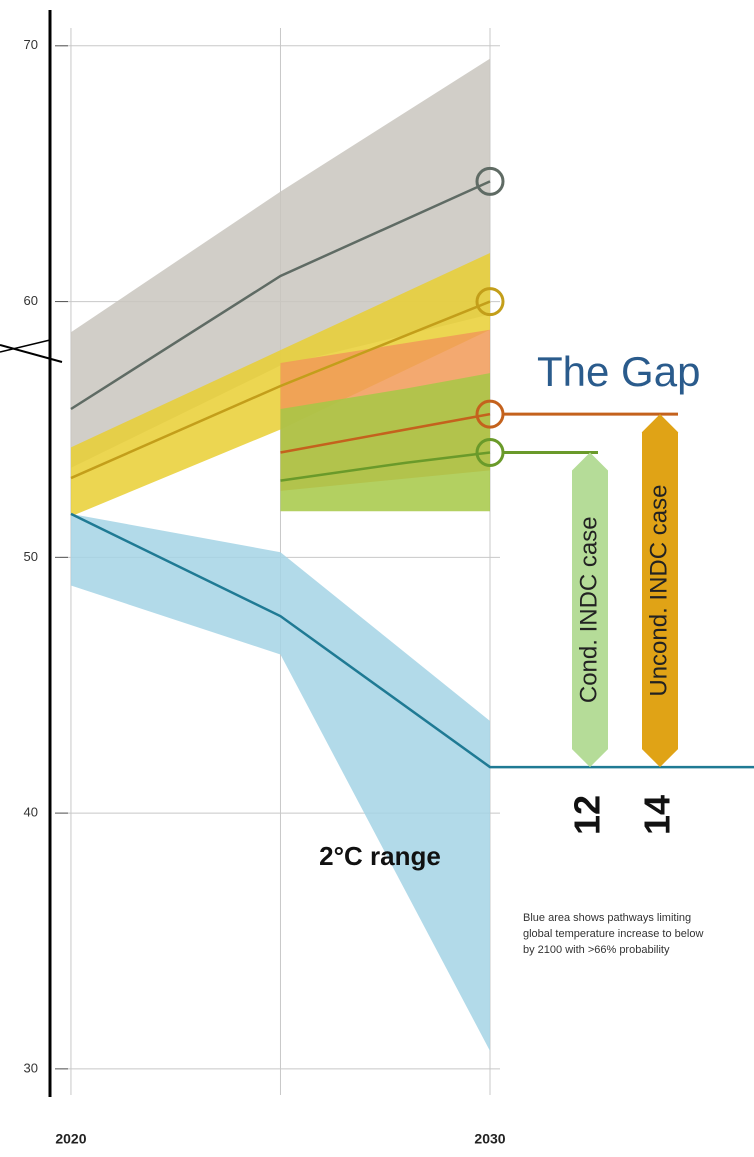 The image size is (754, 1157). What do you see at coordinates (380, 856) in the screenshot?
I see `range-label: 2°C range` at bounding box center [380, 856].